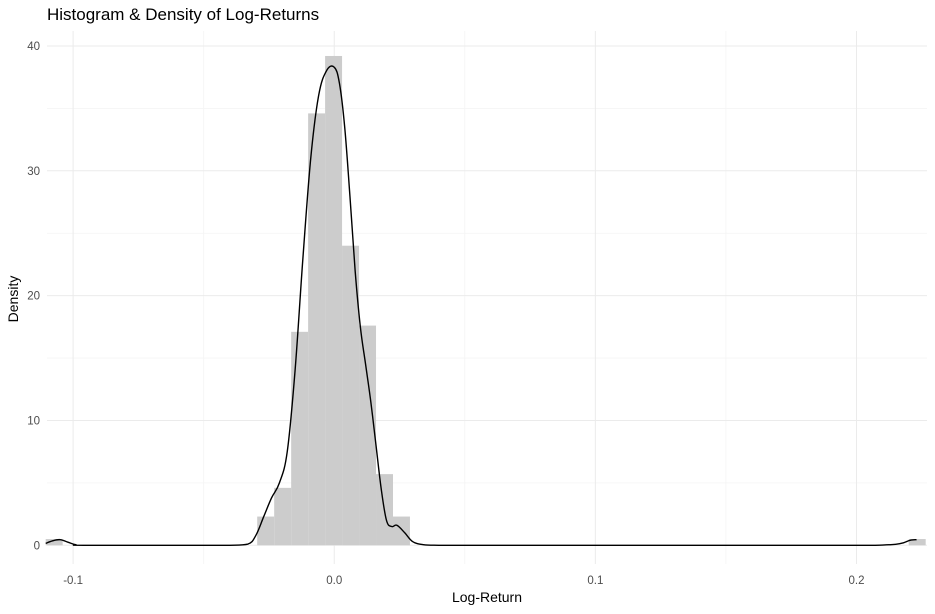 Image resolution: width=935 pixels, height=614 pixels. Describe the element at coordinates (33, 172) in the screenshot. I see `y-tick-label: 30` at that location.